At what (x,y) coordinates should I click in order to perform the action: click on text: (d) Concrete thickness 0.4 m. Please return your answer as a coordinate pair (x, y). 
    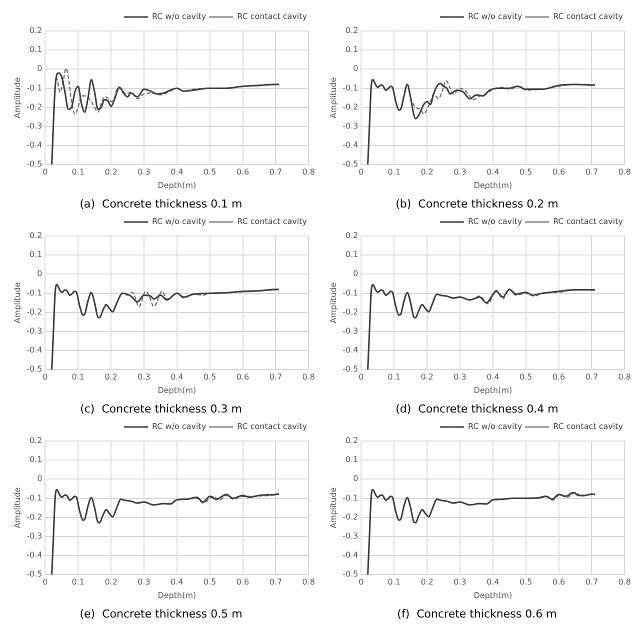
    Looking at the image, I should click on (477, 409).